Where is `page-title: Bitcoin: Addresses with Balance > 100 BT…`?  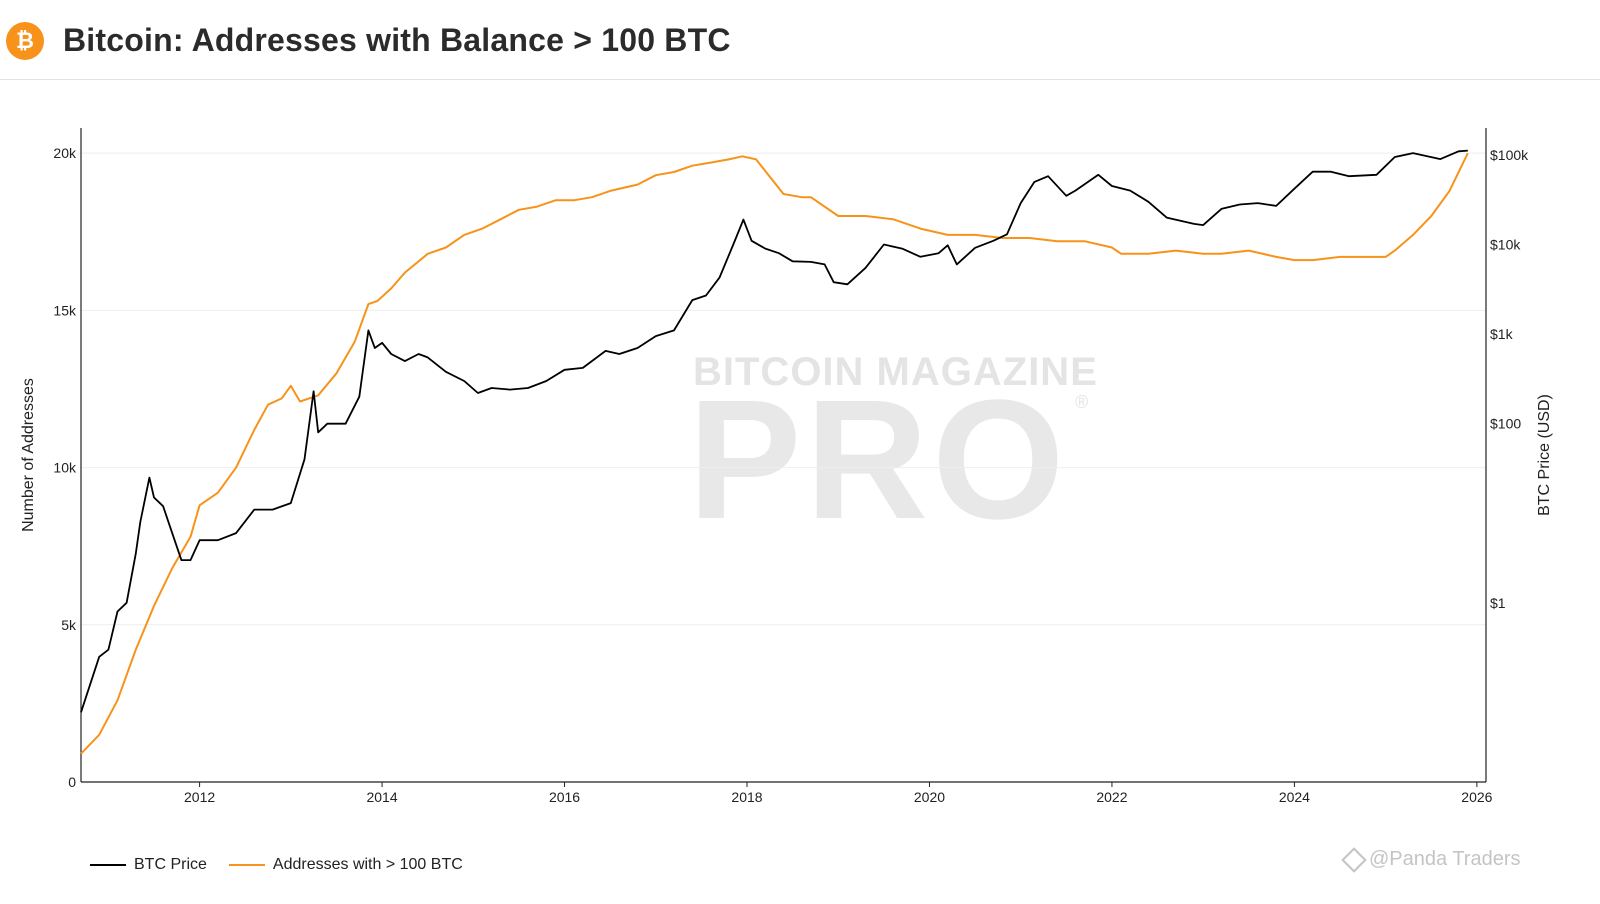 page-title: Bitcoin: Addresses with Balance > 100 BT… is located at coordinates (397, 40).